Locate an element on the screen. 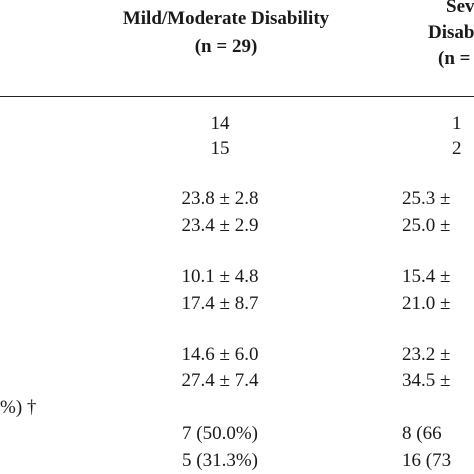 This screenshot has width=474, height=474. cell: 8 (66 is located at coordinates (422, 433).